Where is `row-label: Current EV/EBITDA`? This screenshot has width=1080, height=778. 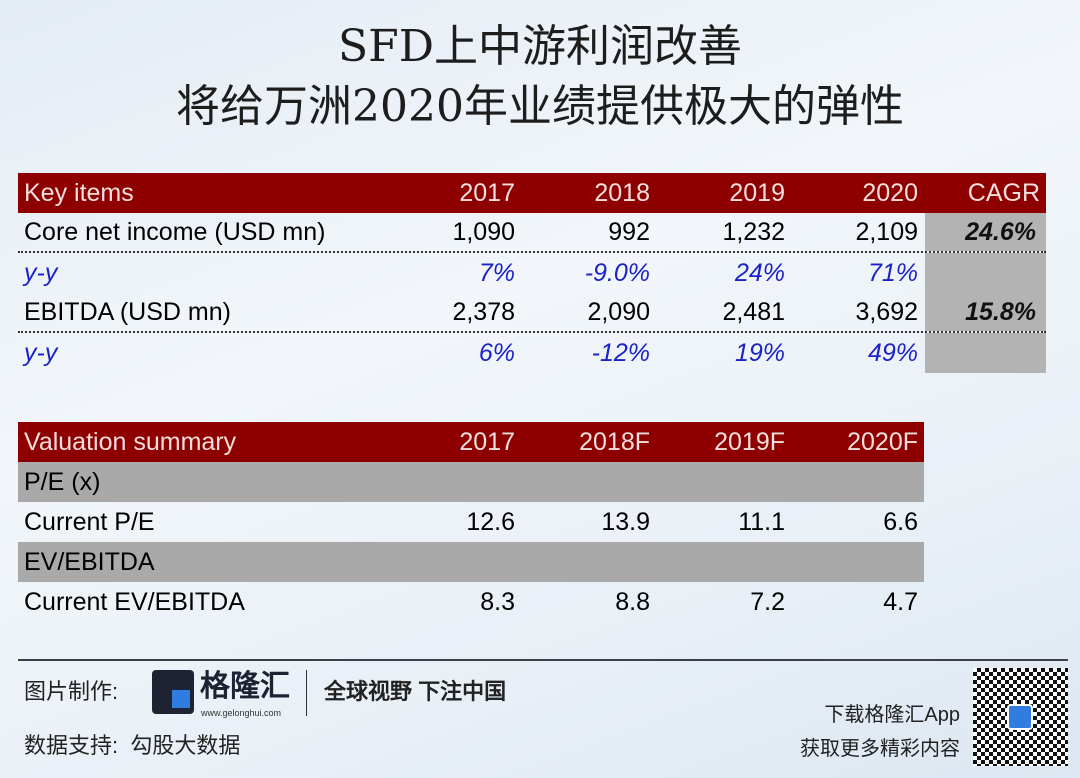
row-label: Current EV/EBITDA is located at coordinates (134, 602).